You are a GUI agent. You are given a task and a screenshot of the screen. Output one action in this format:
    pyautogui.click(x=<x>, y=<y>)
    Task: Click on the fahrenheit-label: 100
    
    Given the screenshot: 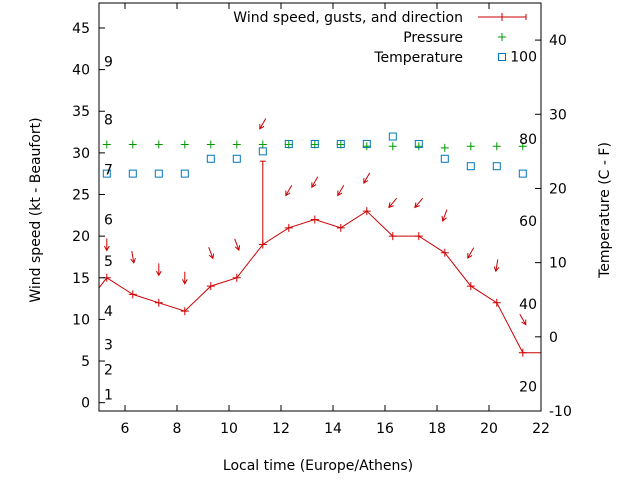 What is the action you would take?
    pyautogui.click(x=523, y=57)
    